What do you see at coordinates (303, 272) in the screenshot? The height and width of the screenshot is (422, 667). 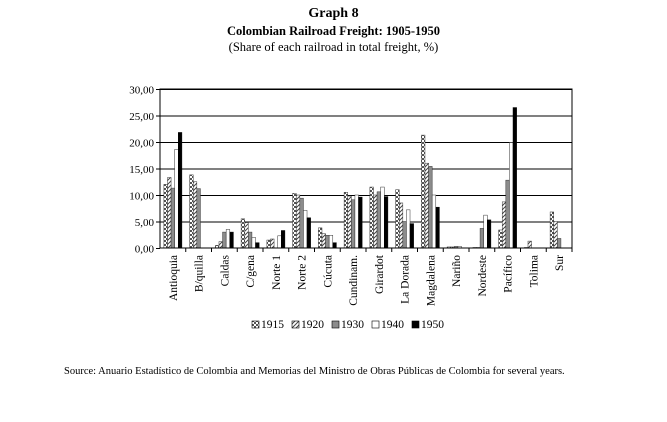 I see `x-tick-label: Norte 2` at bounding box center [303, 272].